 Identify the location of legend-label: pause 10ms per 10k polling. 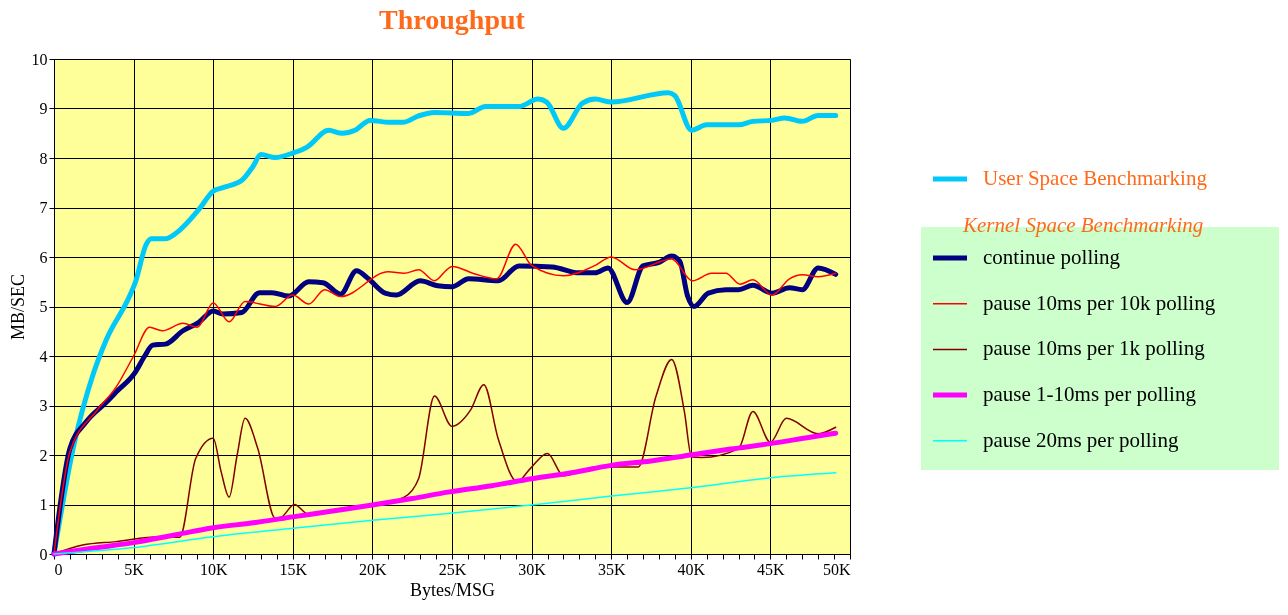
(1099, 302).